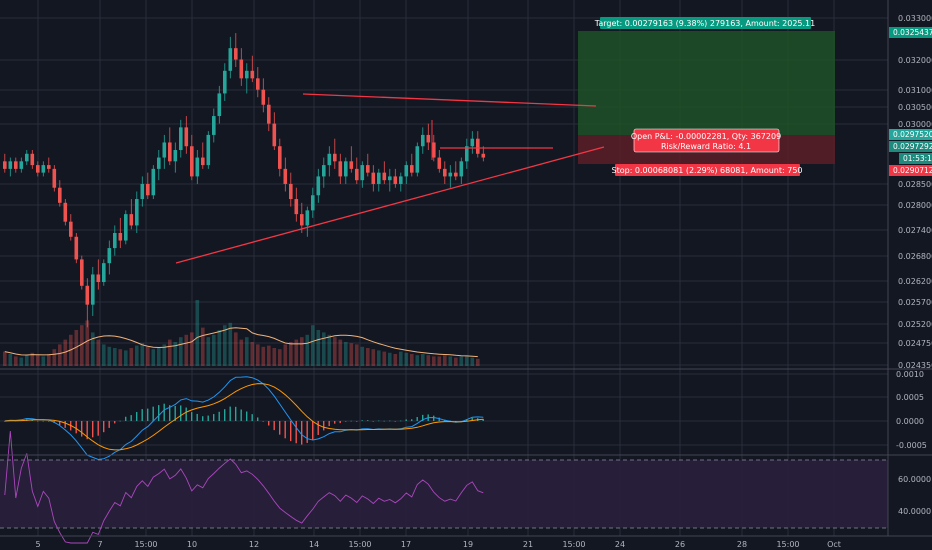 Image resolution: width=932 pixels, height=550 pixels. What do you see at coordinates (915, 365) in the screenshot?
I see `price-tick: 0.02435000` at bounding box center [915, 365].